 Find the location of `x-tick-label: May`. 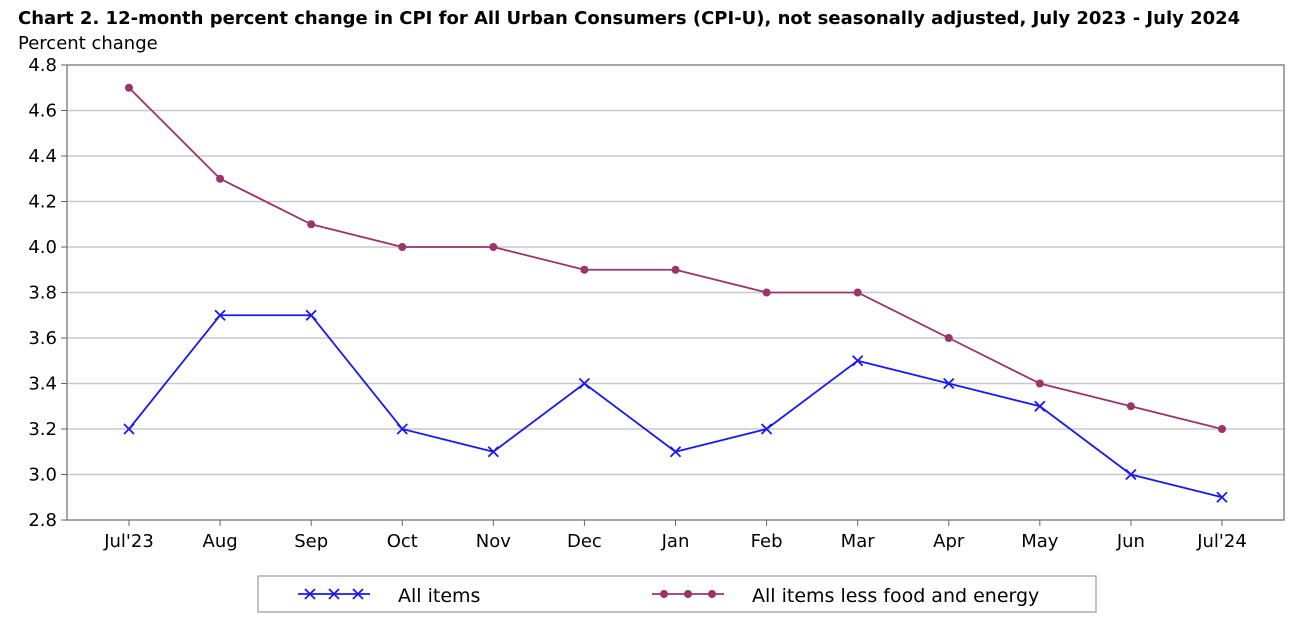

x-tick-label: May is located at coordinates (1040, 541).